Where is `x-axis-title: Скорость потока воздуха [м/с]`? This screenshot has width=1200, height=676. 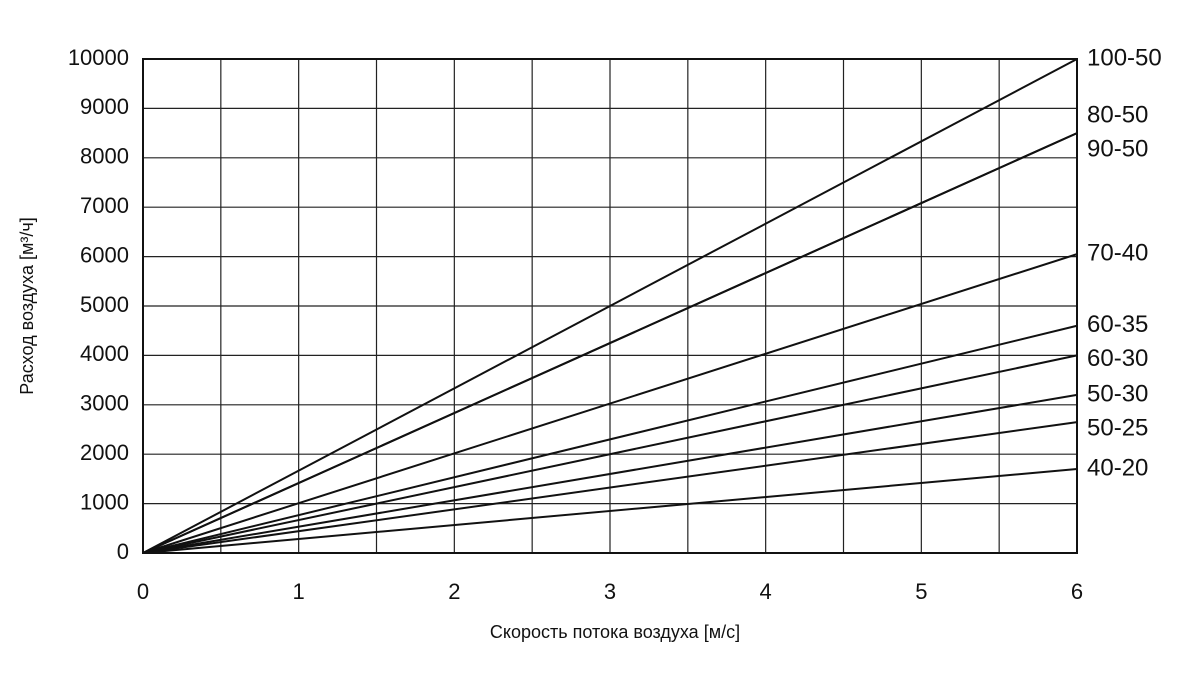
x-axis-title: Скорость потока воздуха [м/с] is located at coordinates (615, 632).